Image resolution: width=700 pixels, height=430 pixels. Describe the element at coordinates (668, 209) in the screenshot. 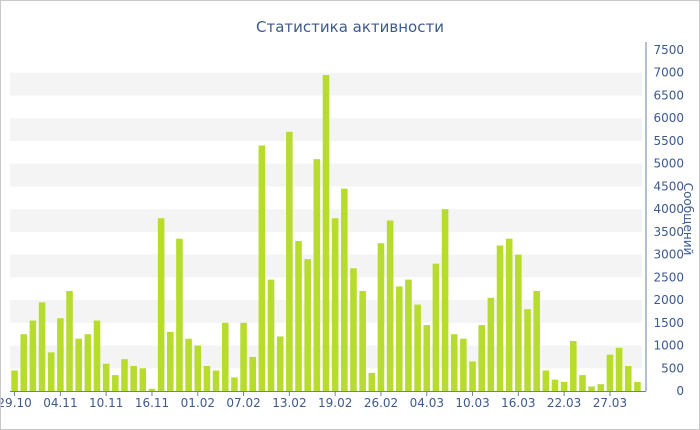

I see `y-tick-label: 4000` at that location.